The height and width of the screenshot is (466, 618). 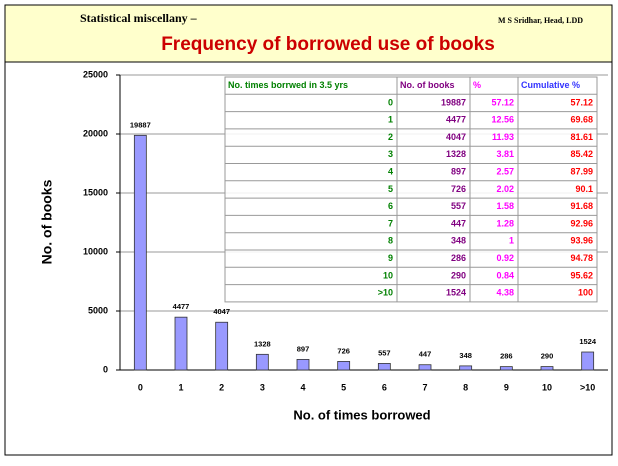 I want to click on table-cell: 85.42, so click(x=581, y=154).